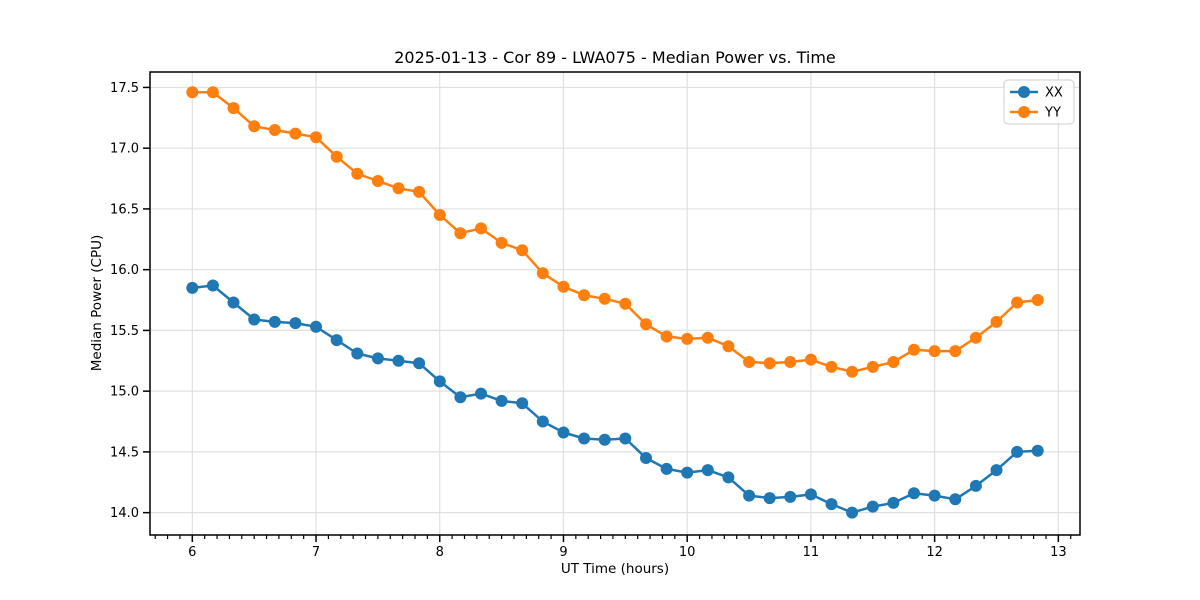 This screenshot has height=600, width=1200. I want to click on legend: XX YY, so click(1039, 102).